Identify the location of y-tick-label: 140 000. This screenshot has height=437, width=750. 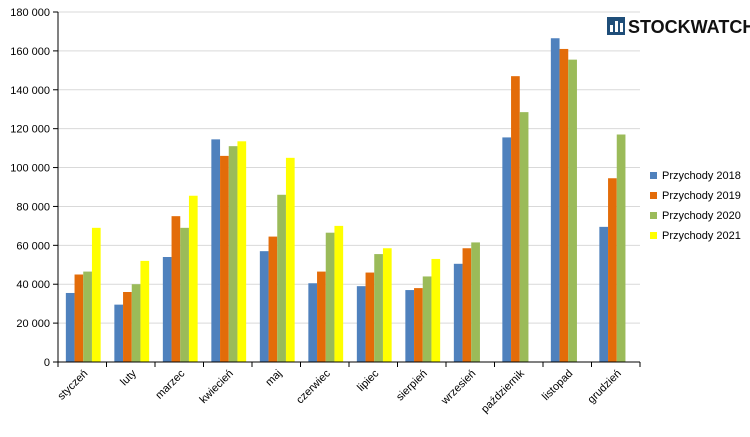
(30, 91).